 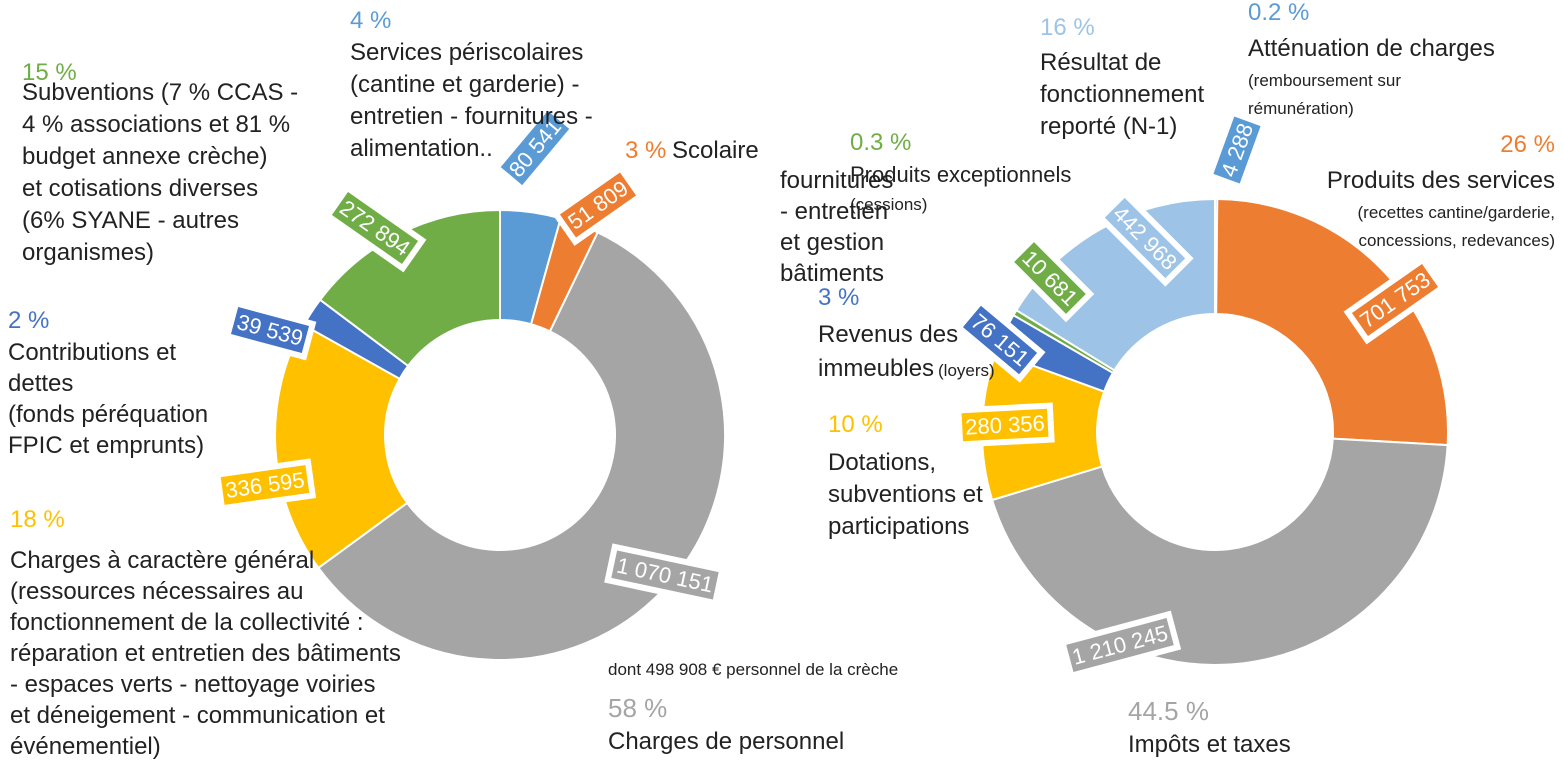 What do you see at coordinates (1100, 62) in the screenshot?
I see `category-label: Résultat de` at bounding box center [1100, 62].